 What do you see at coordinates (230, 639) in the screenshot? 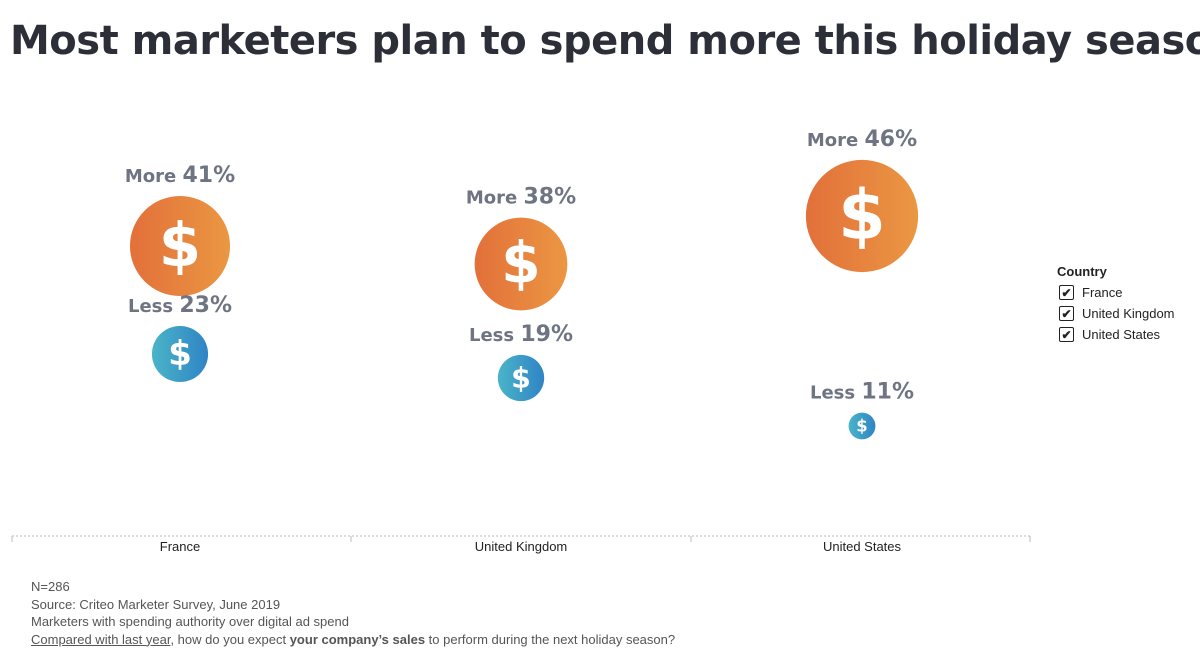
I see `question-part-1: , how do you expect` at bounding box center [230, 639].